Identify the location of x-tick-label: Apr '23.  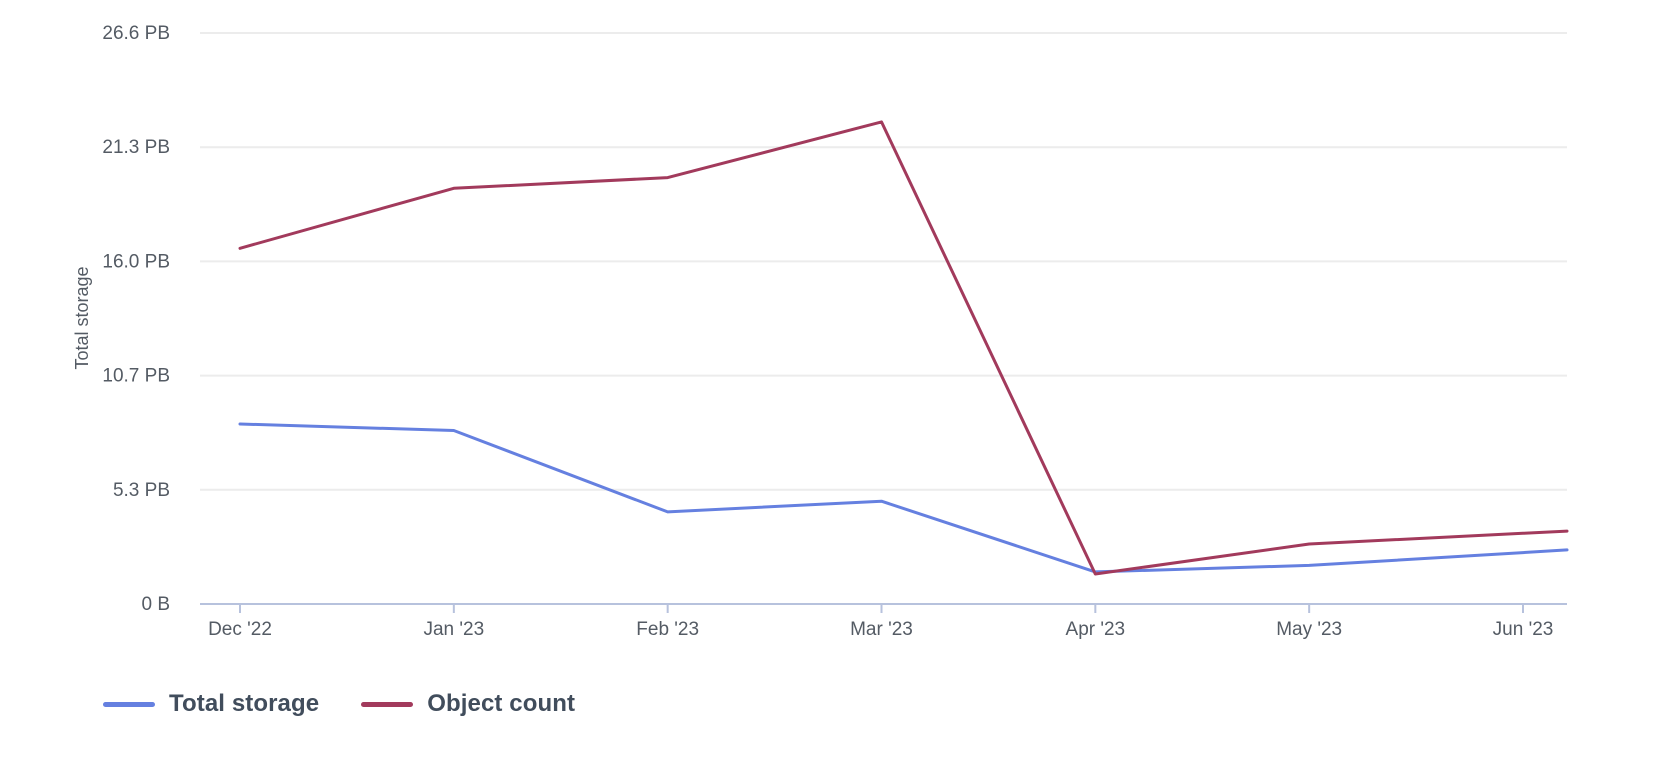
(1096, 629).